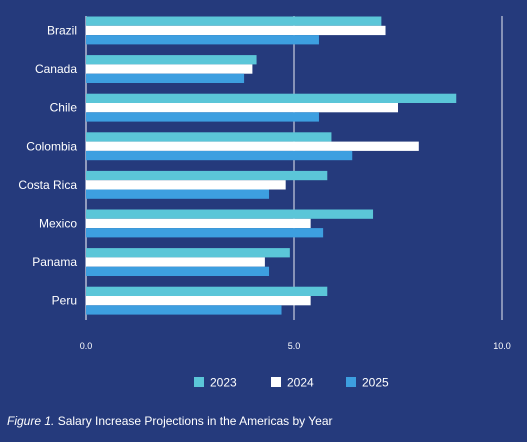 This screenshot has width=527, height=442. Describe the element at coordinates (230, 214) in the screenshot. I see `bar-mexico-2023` at that location.